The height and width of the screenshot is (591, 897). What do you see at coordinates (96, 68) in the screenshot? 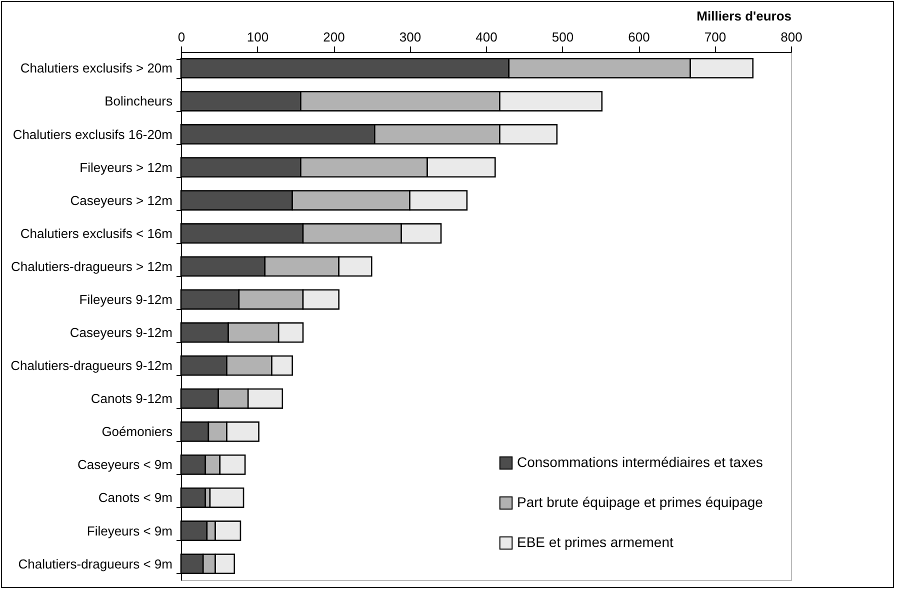
I see `y-tick-label: Chalutiers exclusifs > 20m` at bounding box center [96, 68].